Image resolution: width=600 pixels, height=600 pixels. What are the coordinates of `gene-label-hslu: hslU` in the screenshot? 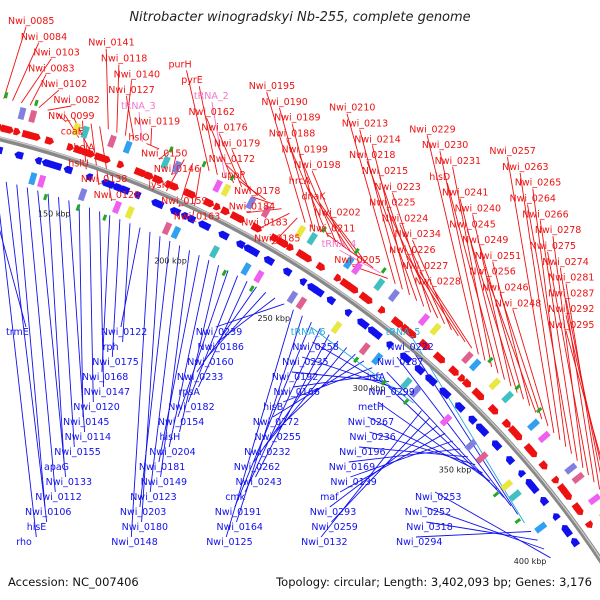 It's located at (78, 163).